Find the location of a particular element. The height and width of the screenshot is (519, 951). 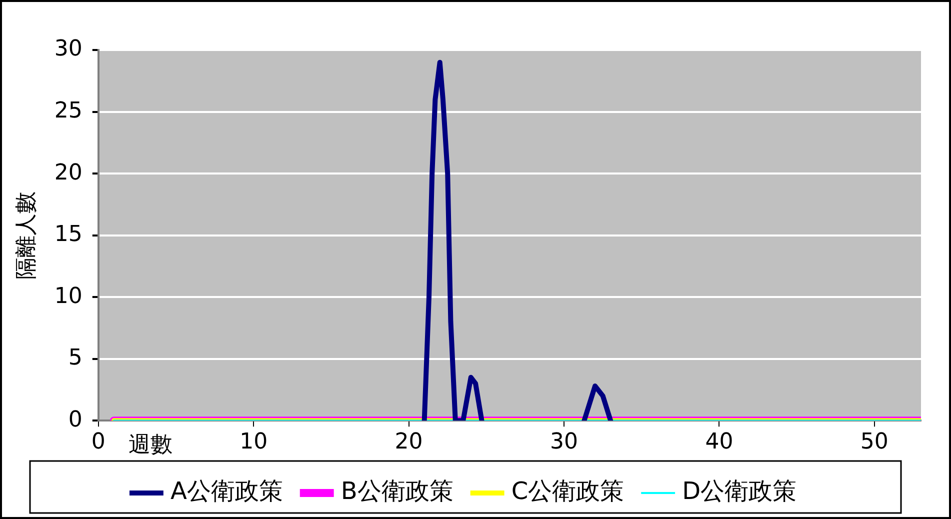

y-tick-label: 30 is located at coordinates (68, 49).